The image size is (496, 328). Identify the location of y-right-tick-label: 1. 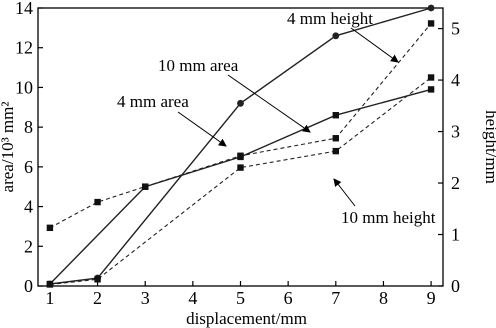
(455, 235).